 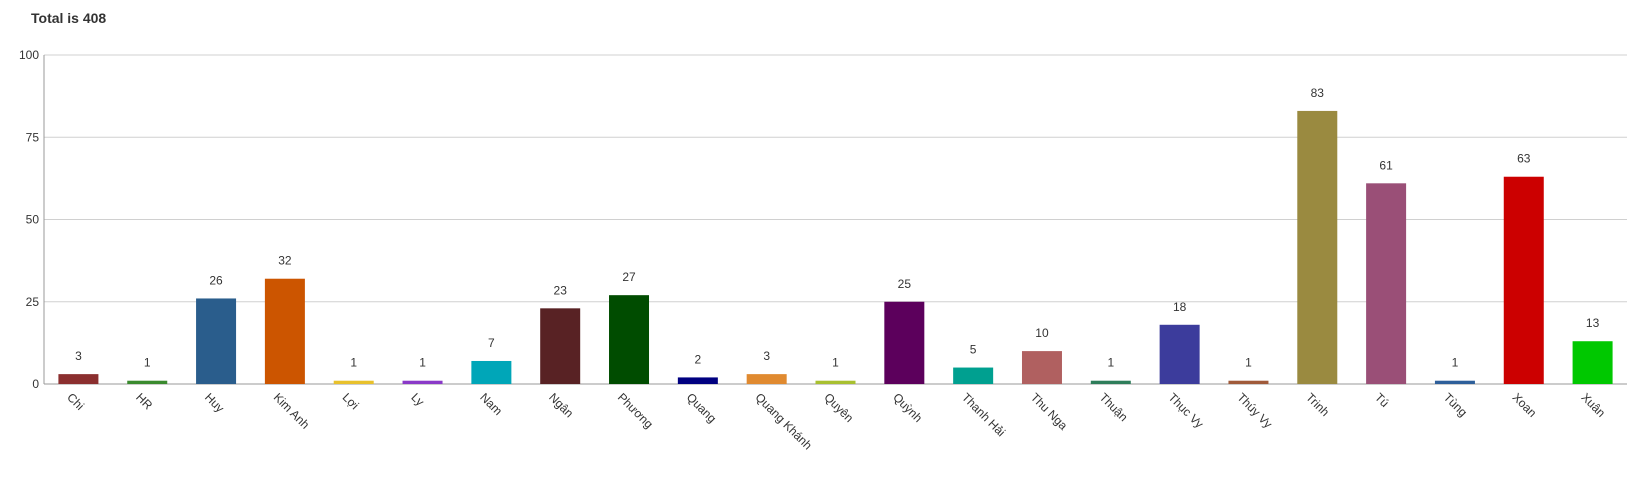 What do you see at coordinates (1525, 405) in the screenshot?
I see `x-tick-label: Xoan` at bounding box center [1525, 405].